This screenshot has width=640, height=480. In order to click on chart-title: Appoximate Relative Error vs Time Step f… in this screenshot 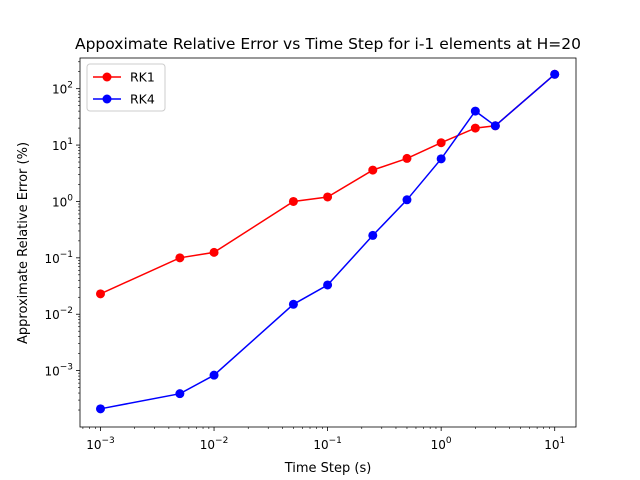, I will do `click(328, 44)`.